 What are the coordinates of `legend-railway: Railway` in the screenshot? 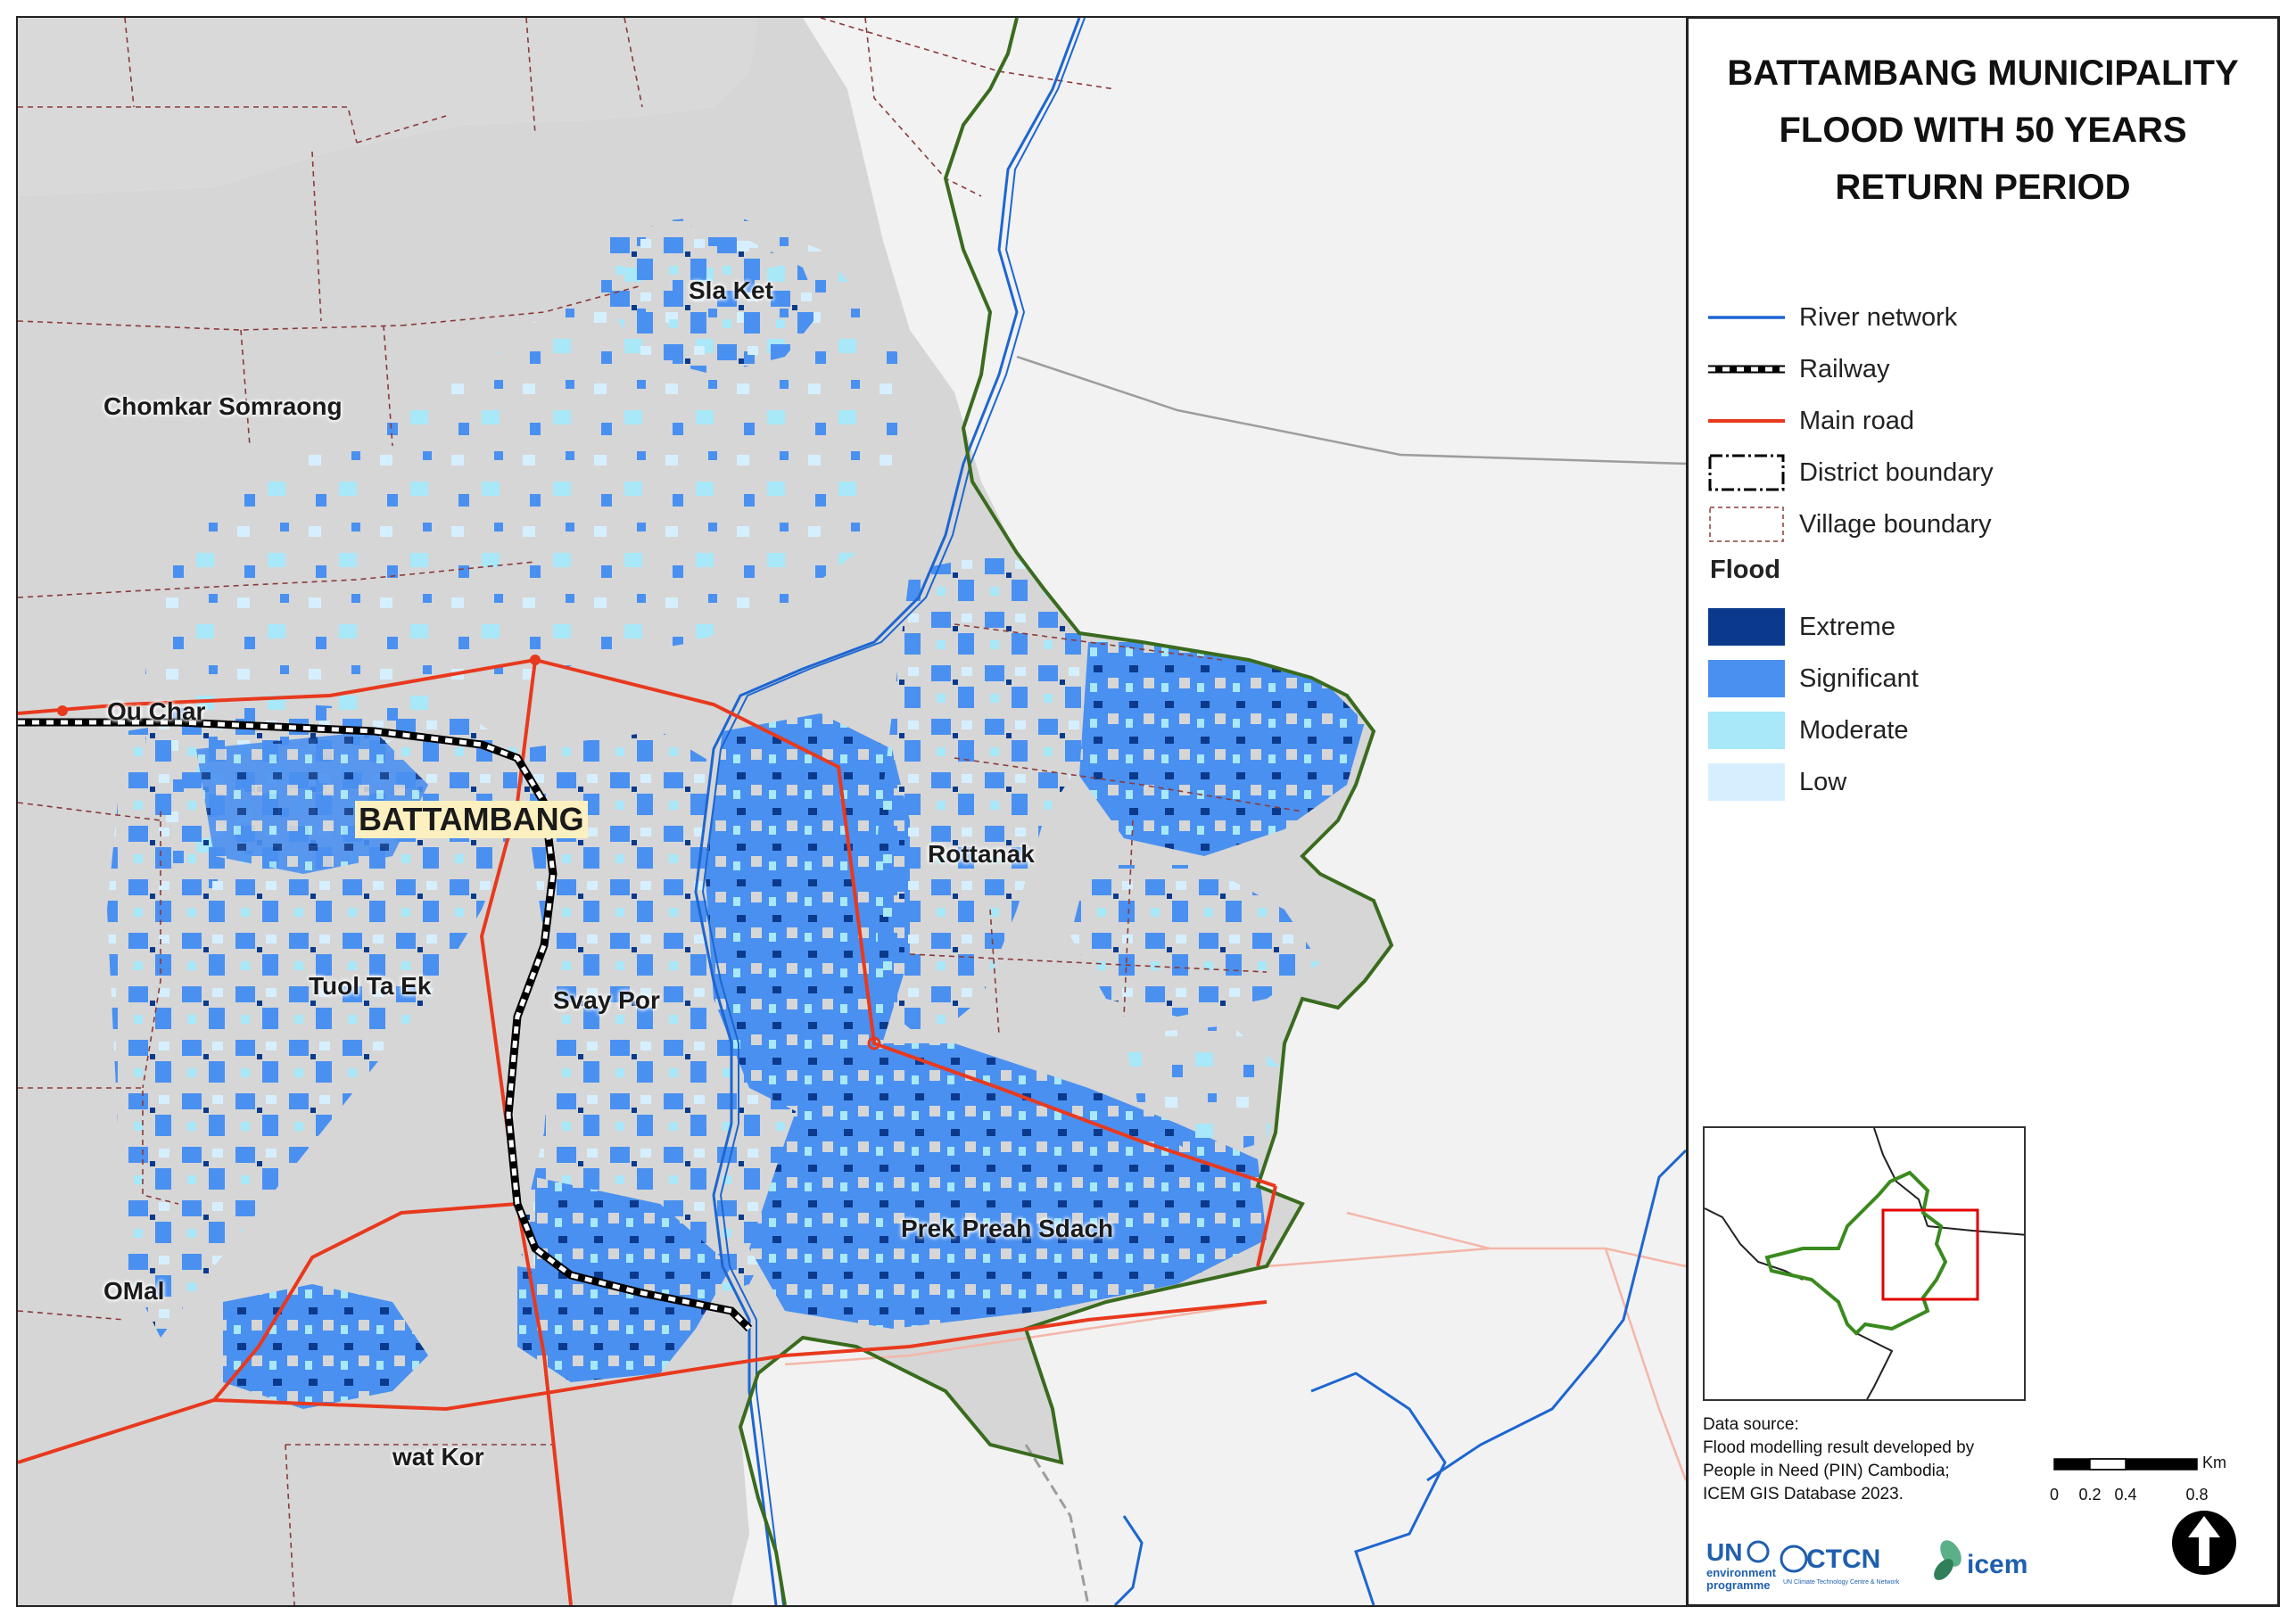 It's located at (1799, 370).